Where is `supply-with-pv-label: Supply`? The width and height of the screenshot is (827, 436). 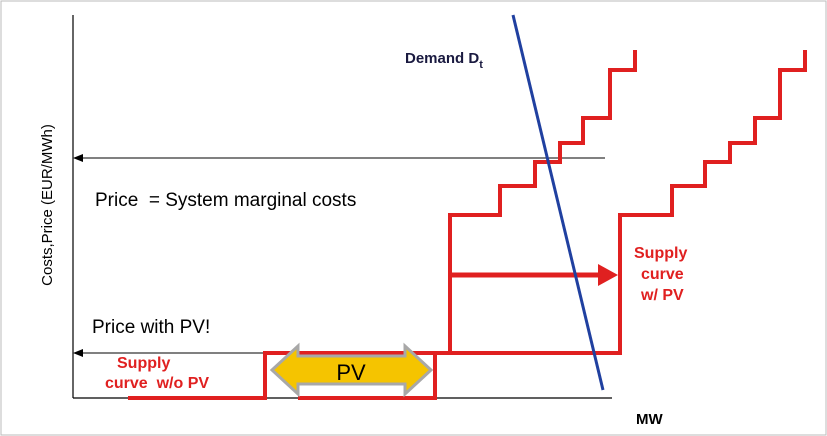
supply-with-pv-label: Supply is located at coordinates (660, 253).